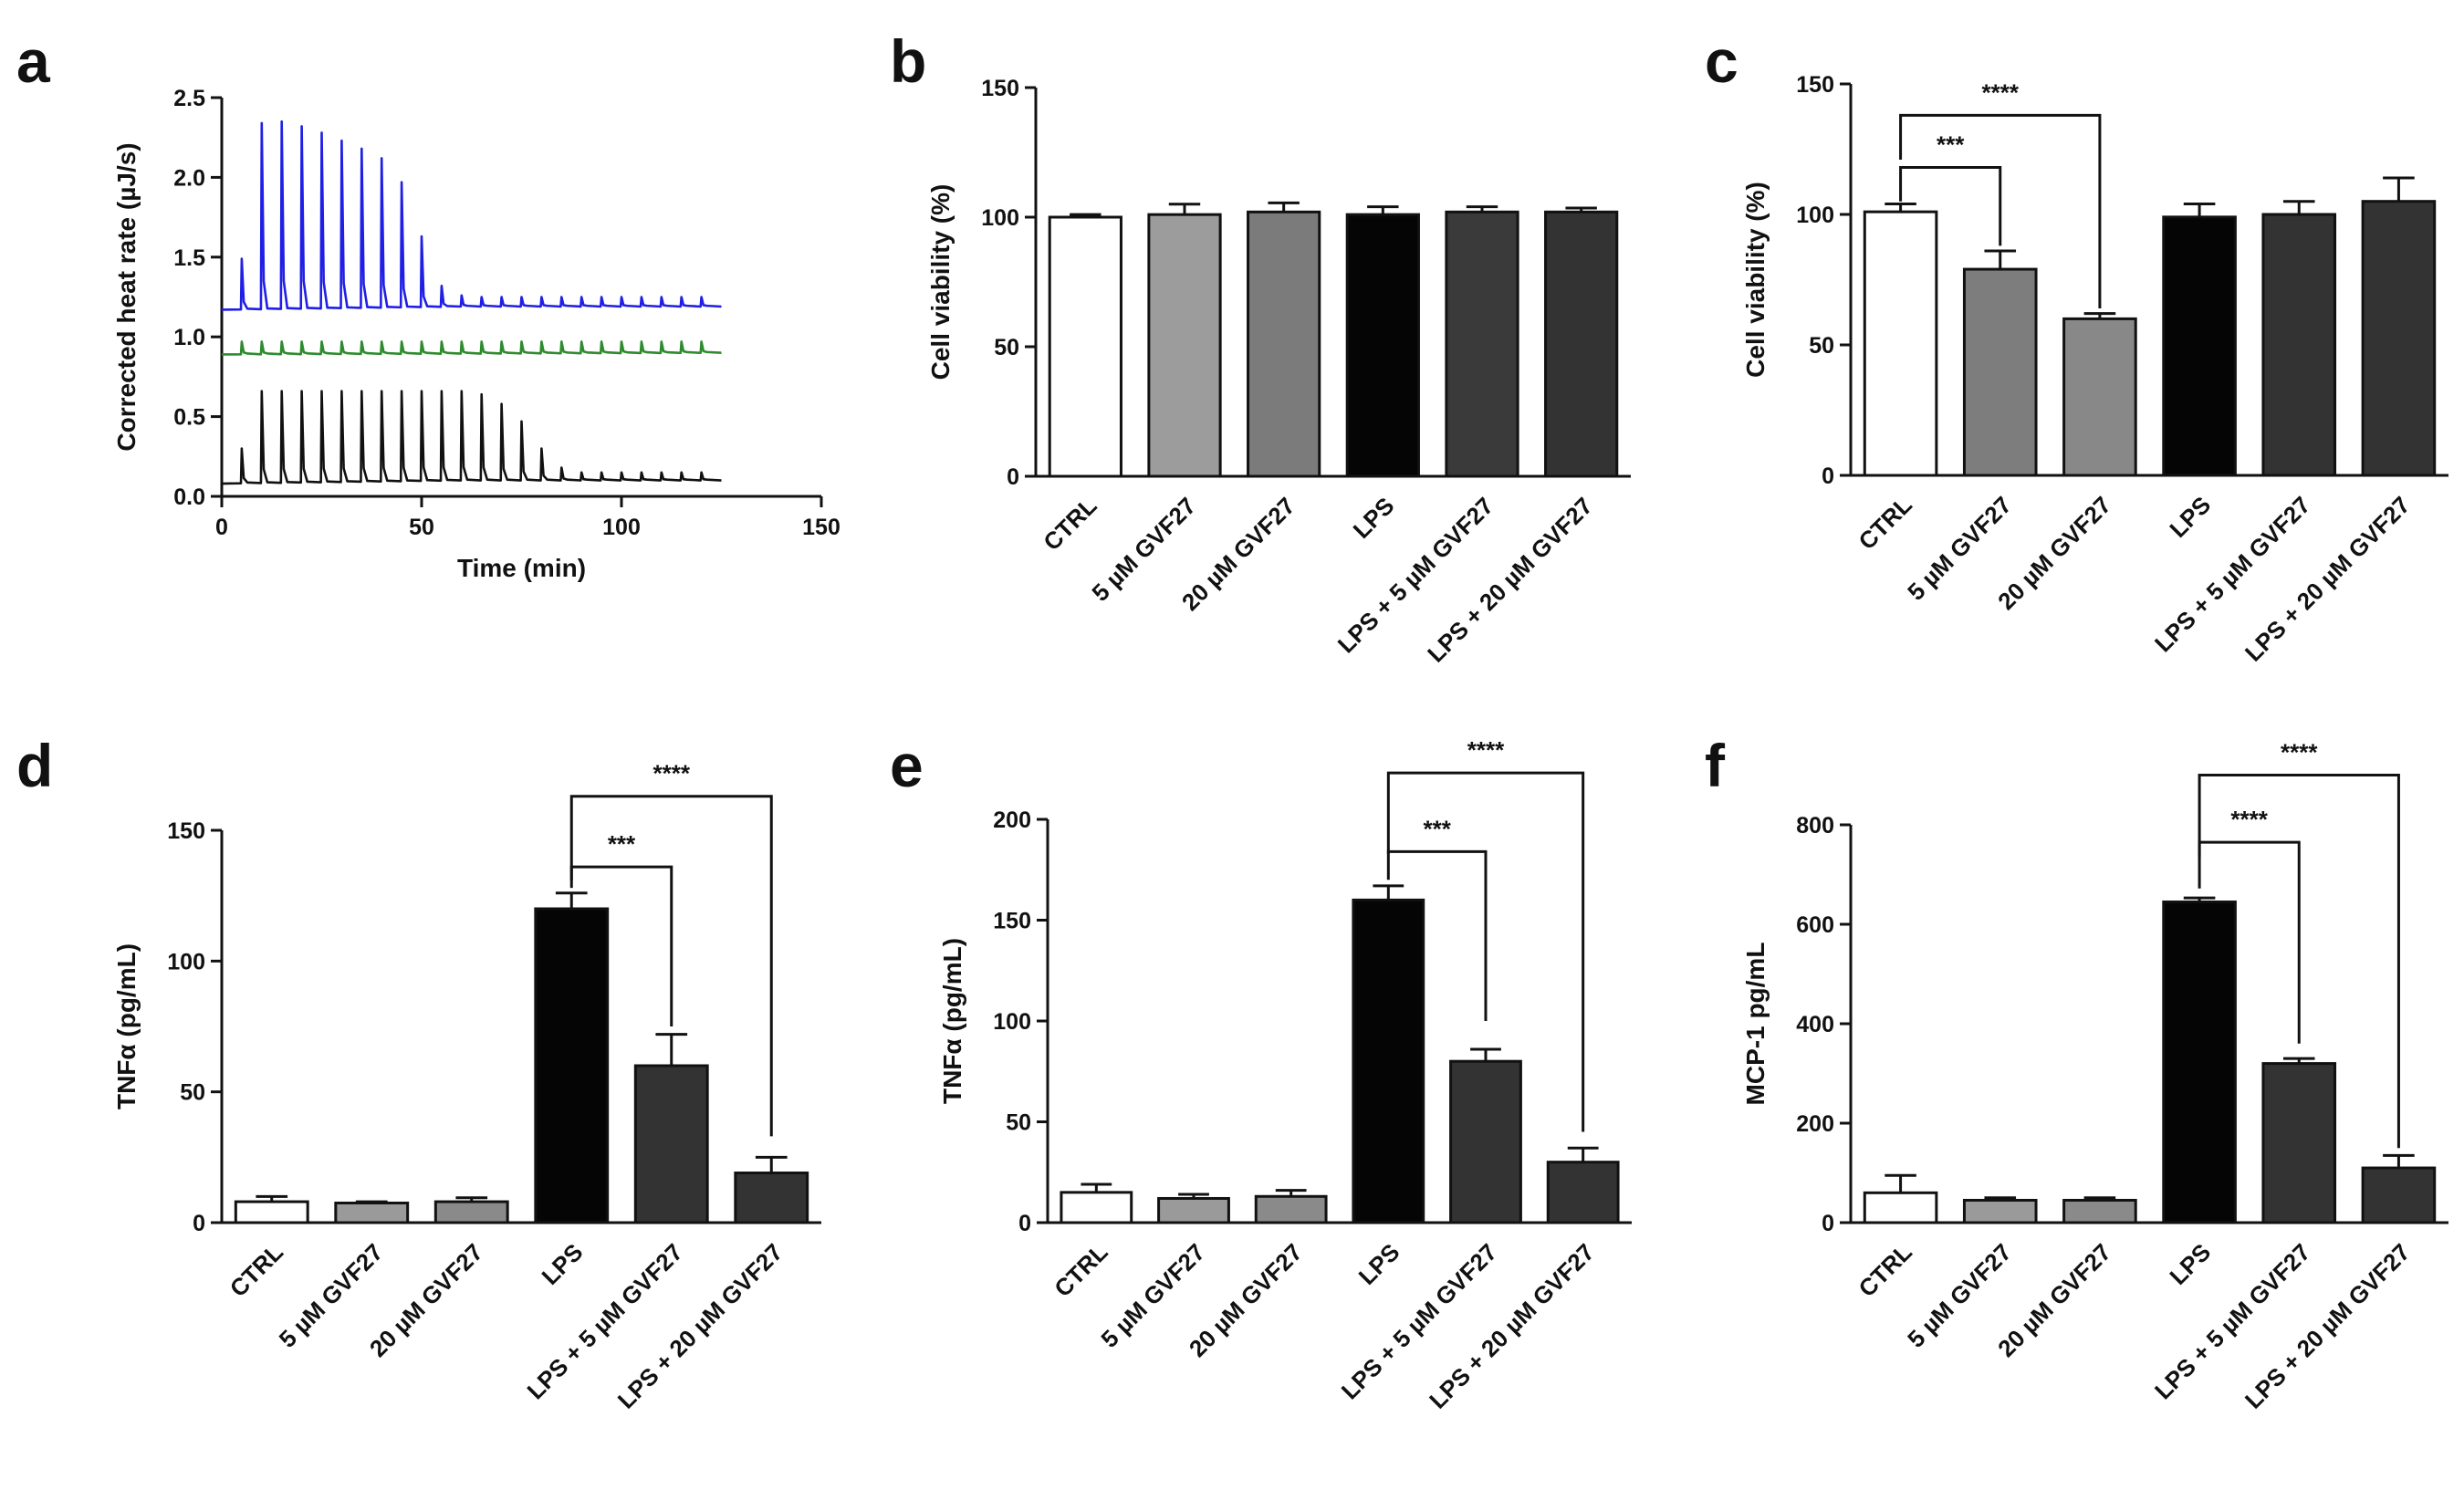  I want to click on x-tick-label: 100, so click(621, 528).